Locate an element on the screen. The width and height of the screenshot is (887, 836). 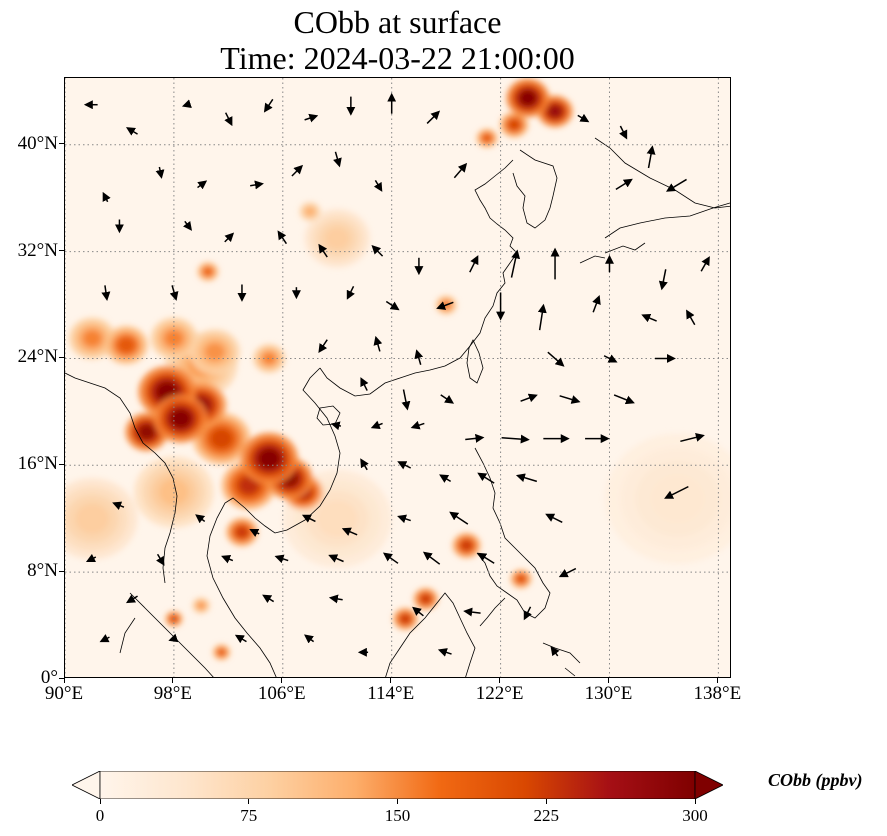
colorbar is located at coordinates (397, 785).